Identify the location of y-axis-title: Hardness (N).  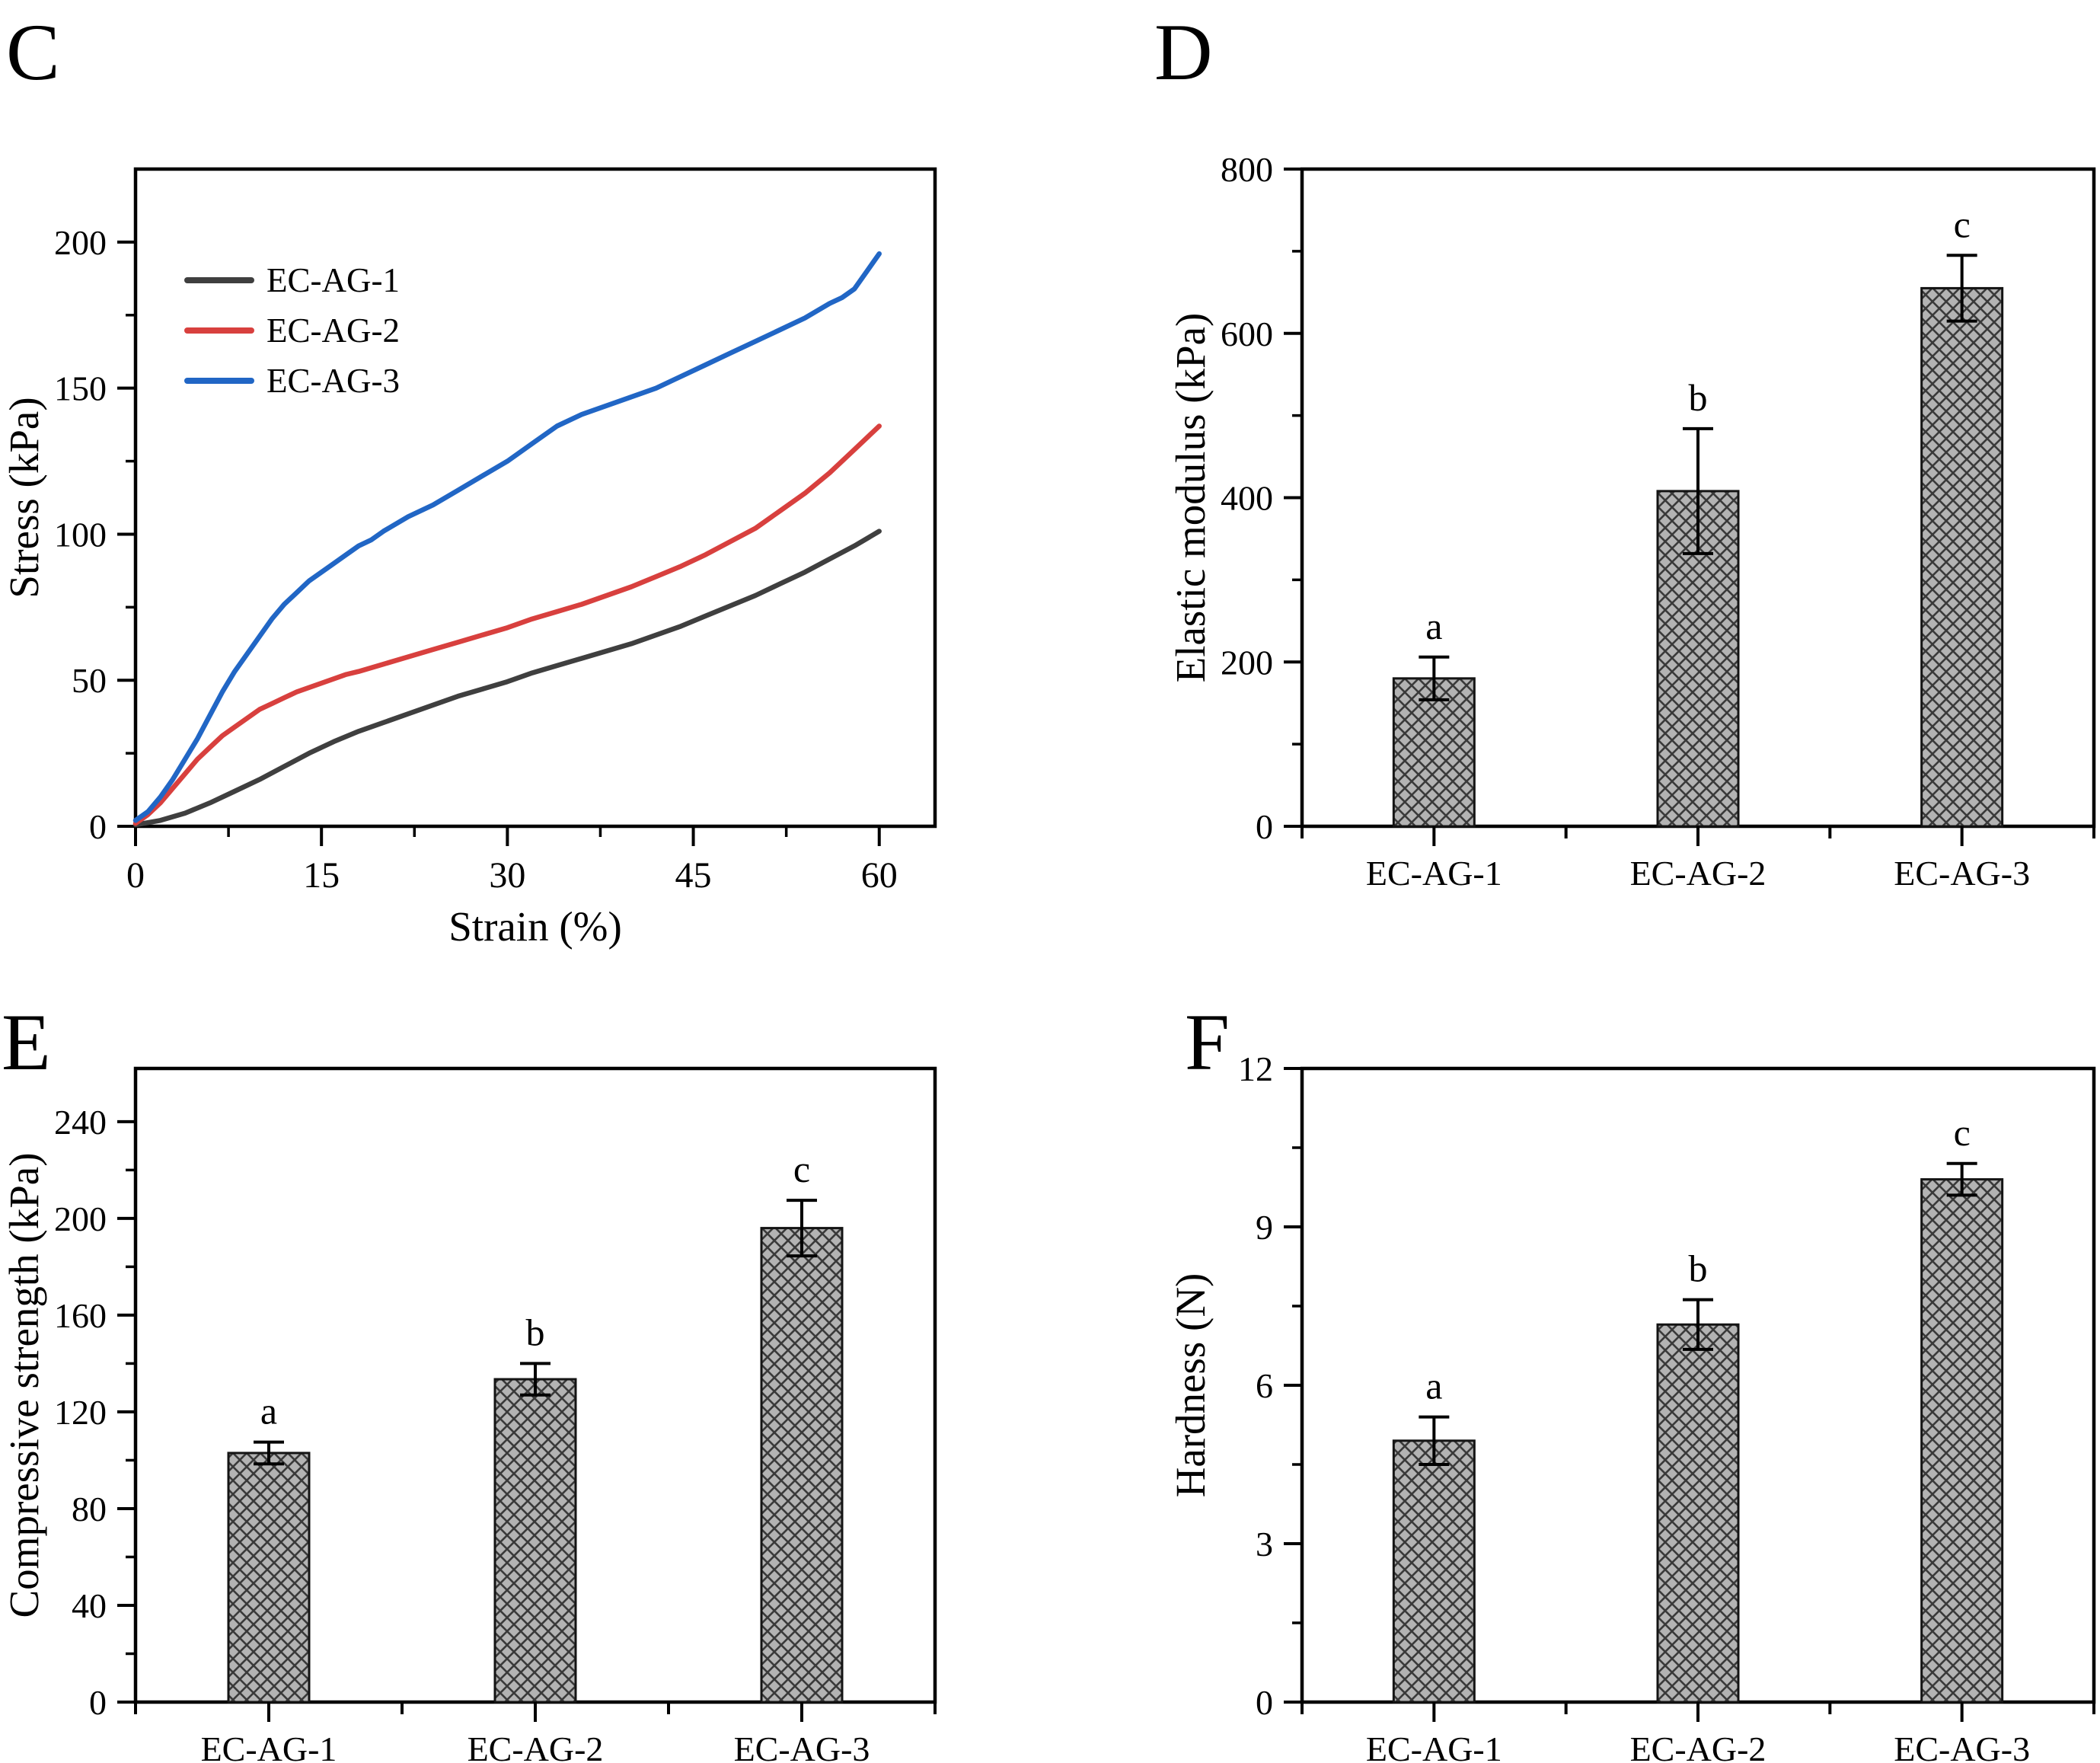
(1190, 1385).